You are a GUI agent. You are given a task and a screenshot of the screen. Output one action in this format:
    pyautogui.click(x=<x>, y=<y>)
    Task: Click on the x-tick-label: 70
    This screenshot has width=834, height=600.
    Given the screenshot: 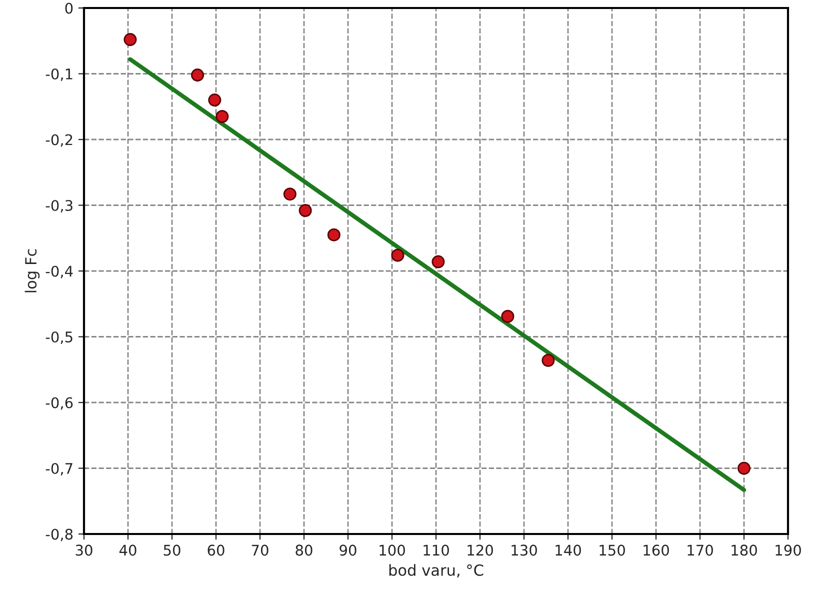 What is the action you would take?
    pyautogui.click(x=260, y=550)
    